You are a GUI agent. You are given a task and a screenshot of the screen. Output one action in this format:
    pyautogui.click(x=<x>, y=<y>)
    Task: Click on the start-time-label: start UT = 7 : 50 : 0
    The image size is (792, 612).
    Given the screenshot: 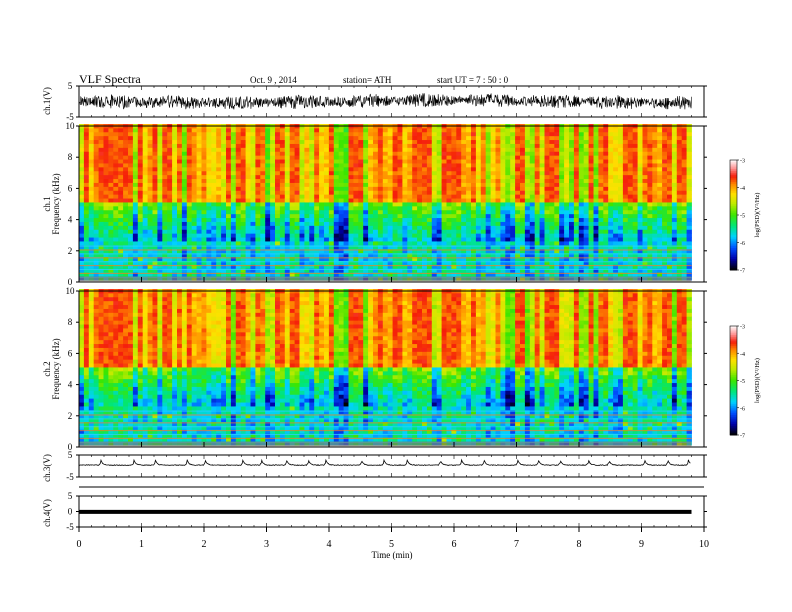 What is the action you would take?
    pyautogui.click(x=473, y=80)
    